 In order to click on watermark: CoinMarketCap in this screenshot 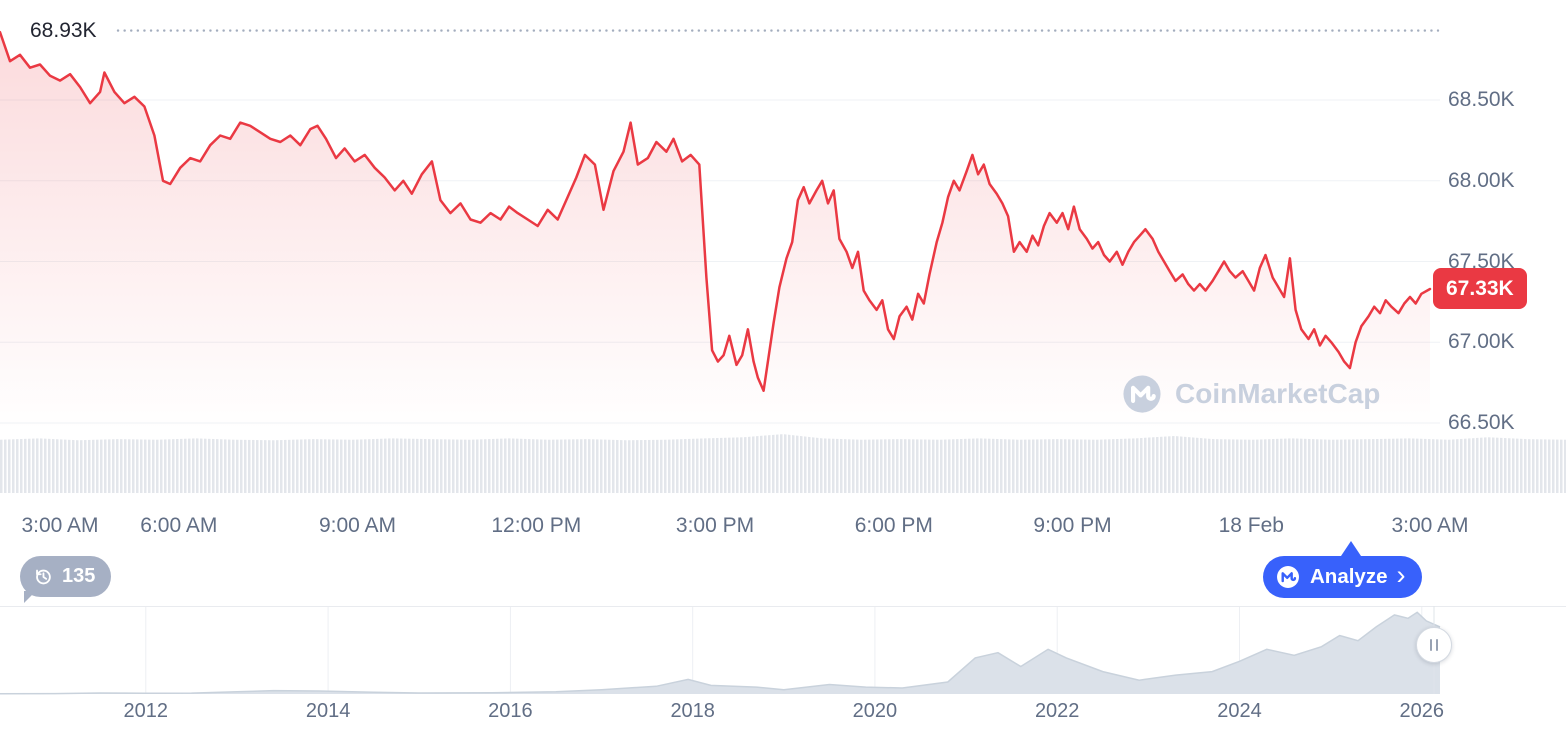, I will do `click(1250, 394)`.